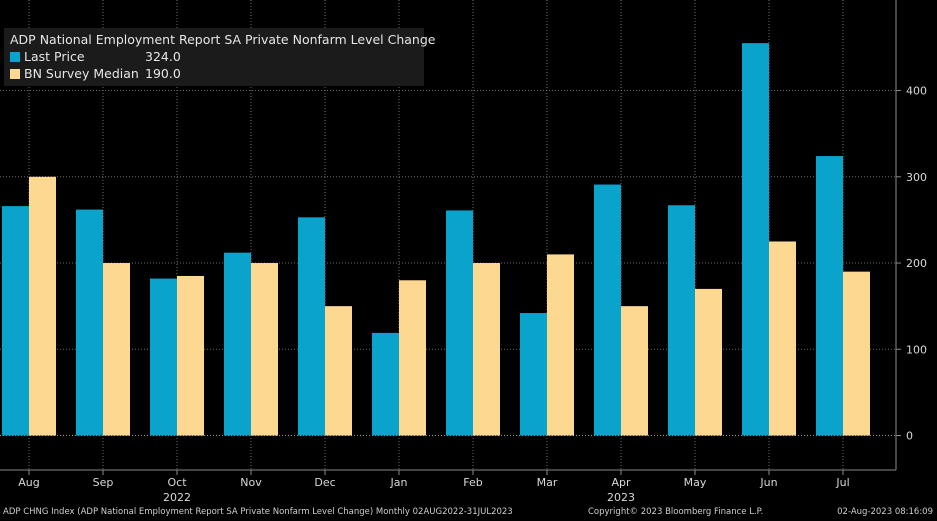  I want to click on x-tick-label: Apr, so click(621, 482).